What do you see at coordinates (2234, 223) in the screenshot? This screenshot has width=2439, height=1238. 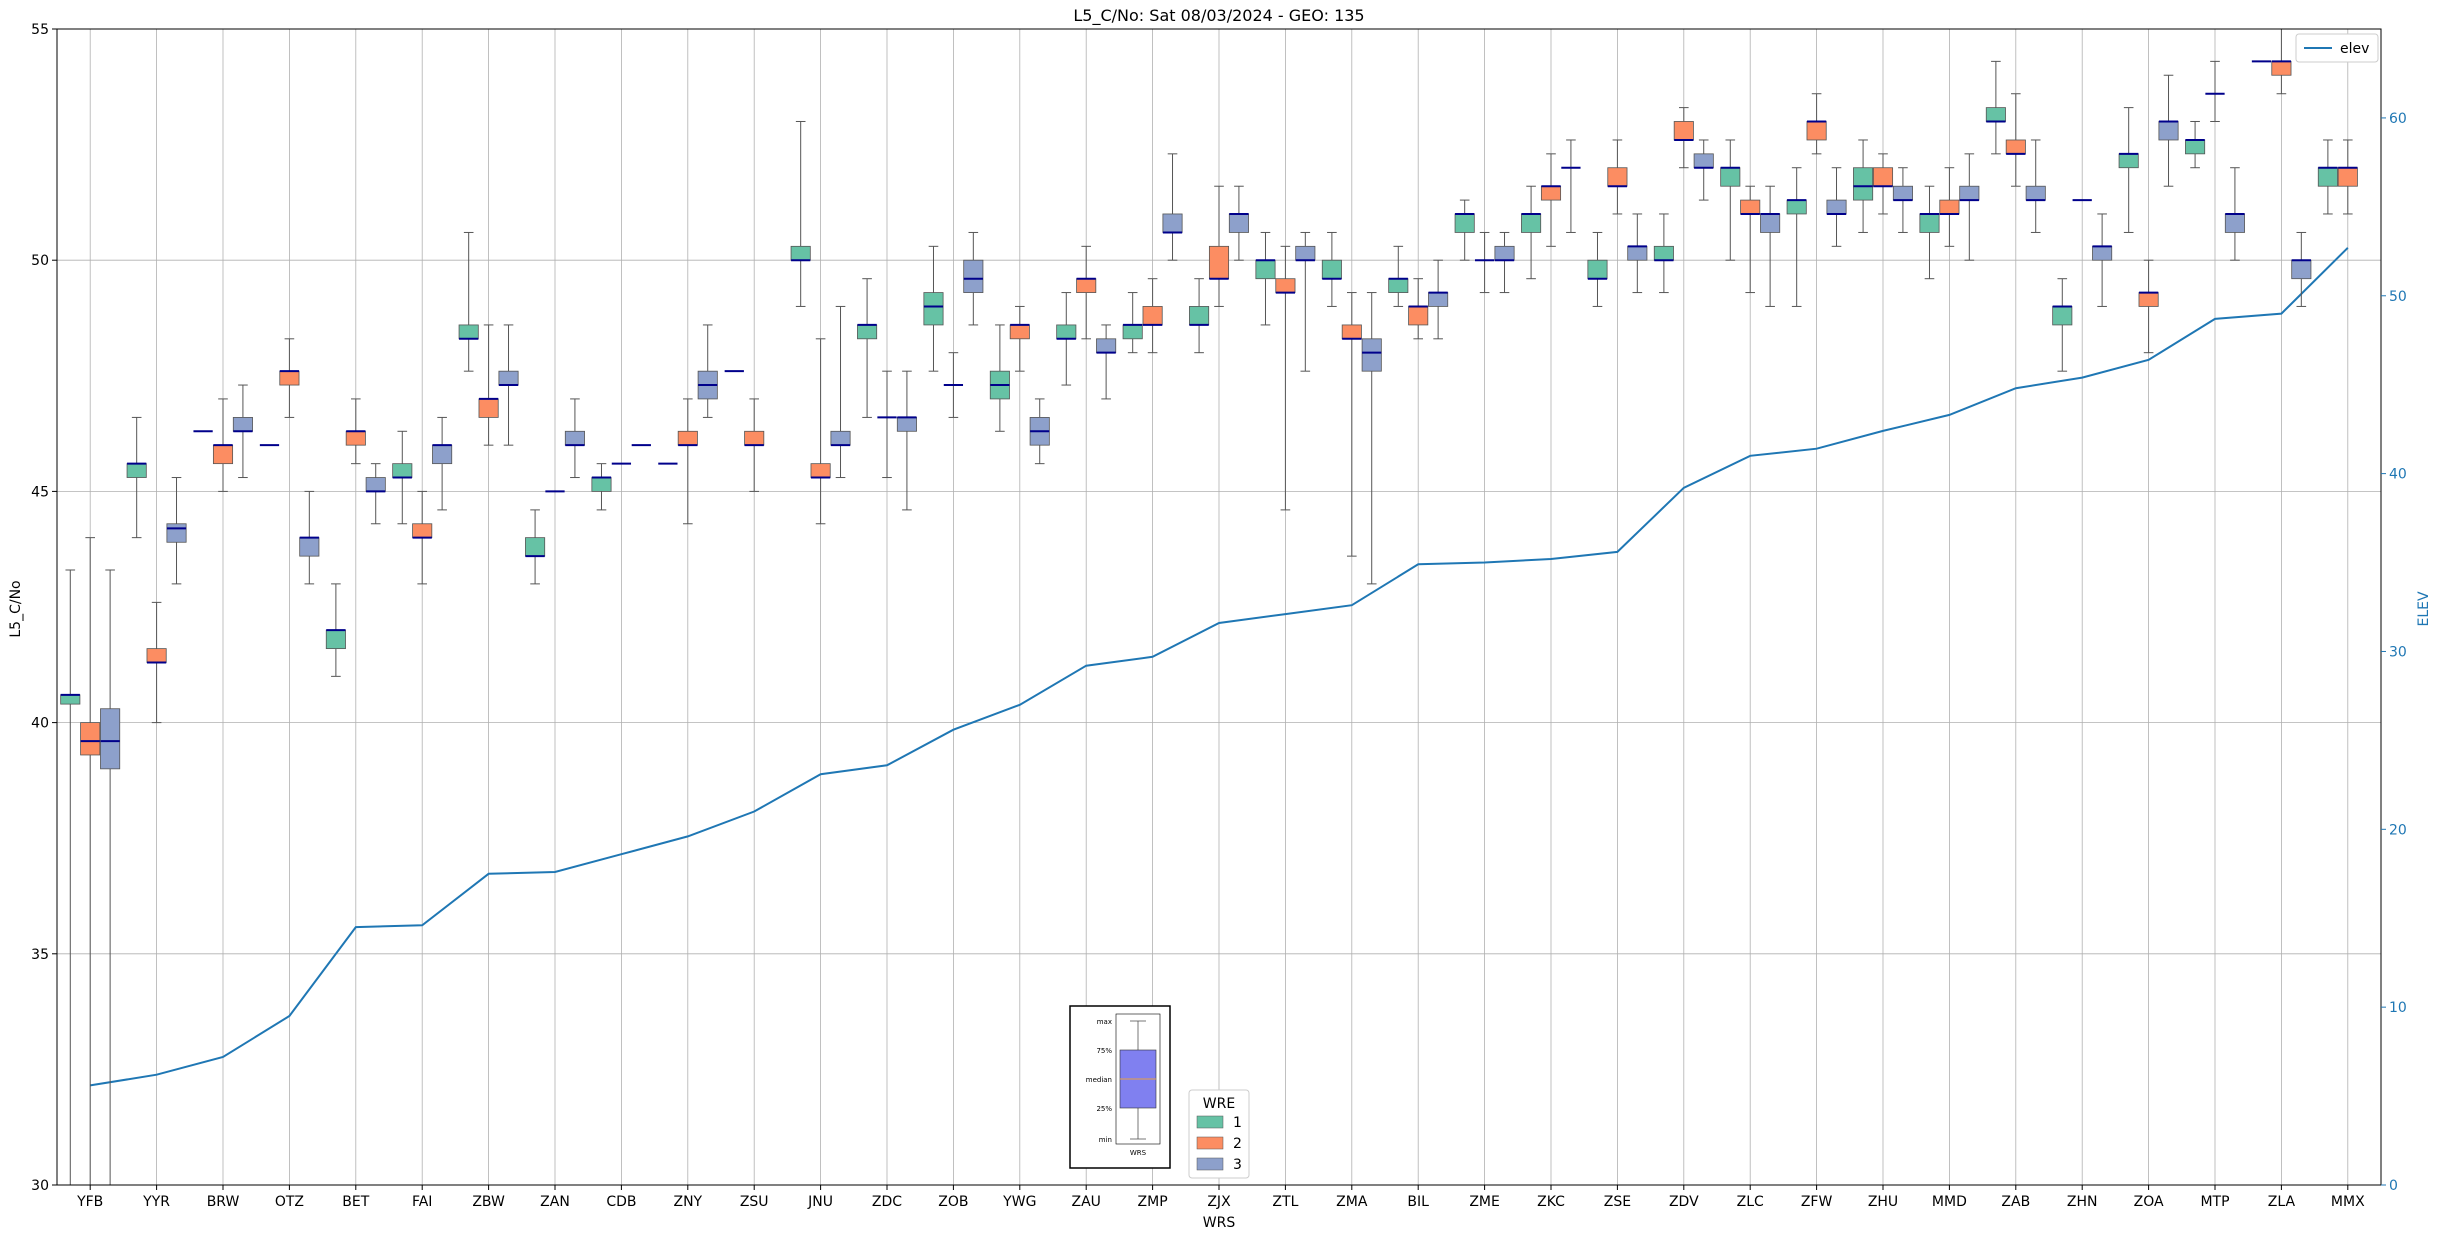 I see `box-mtp-wre3-iqr` at bounding box center [2234, 223].